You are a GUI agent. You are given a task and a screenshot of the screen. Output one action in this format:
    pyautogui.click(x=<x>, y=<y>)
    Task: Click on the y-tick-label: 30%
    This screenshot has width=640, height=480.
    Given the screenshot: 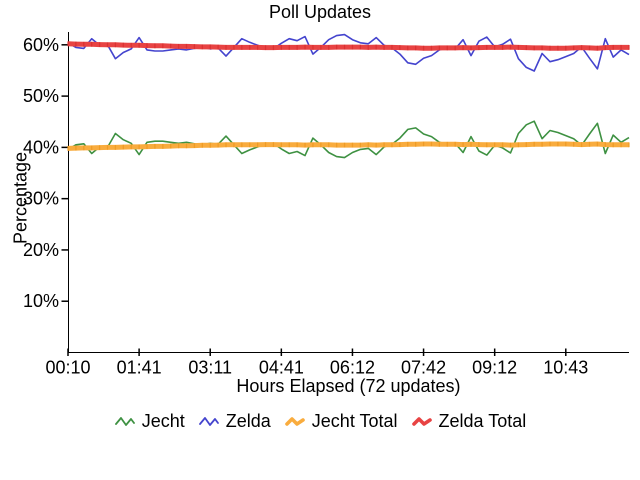 What is the action you would take?
    pyautogui.click(x=41, y=199)
    